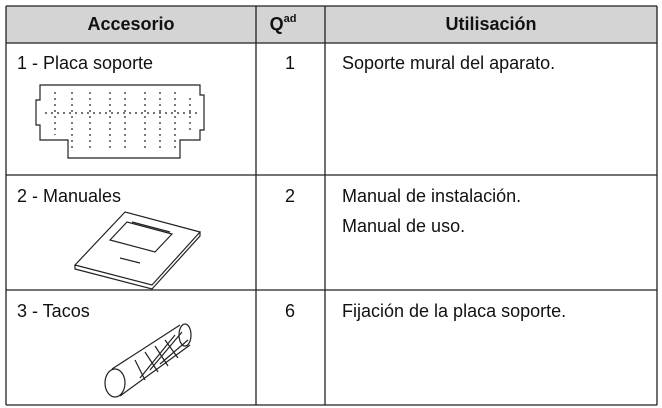  What do you see at coordinates (490, 24) in the screenshot?
I see `header-cell: Utilisación` at bounding box center [490, 24].